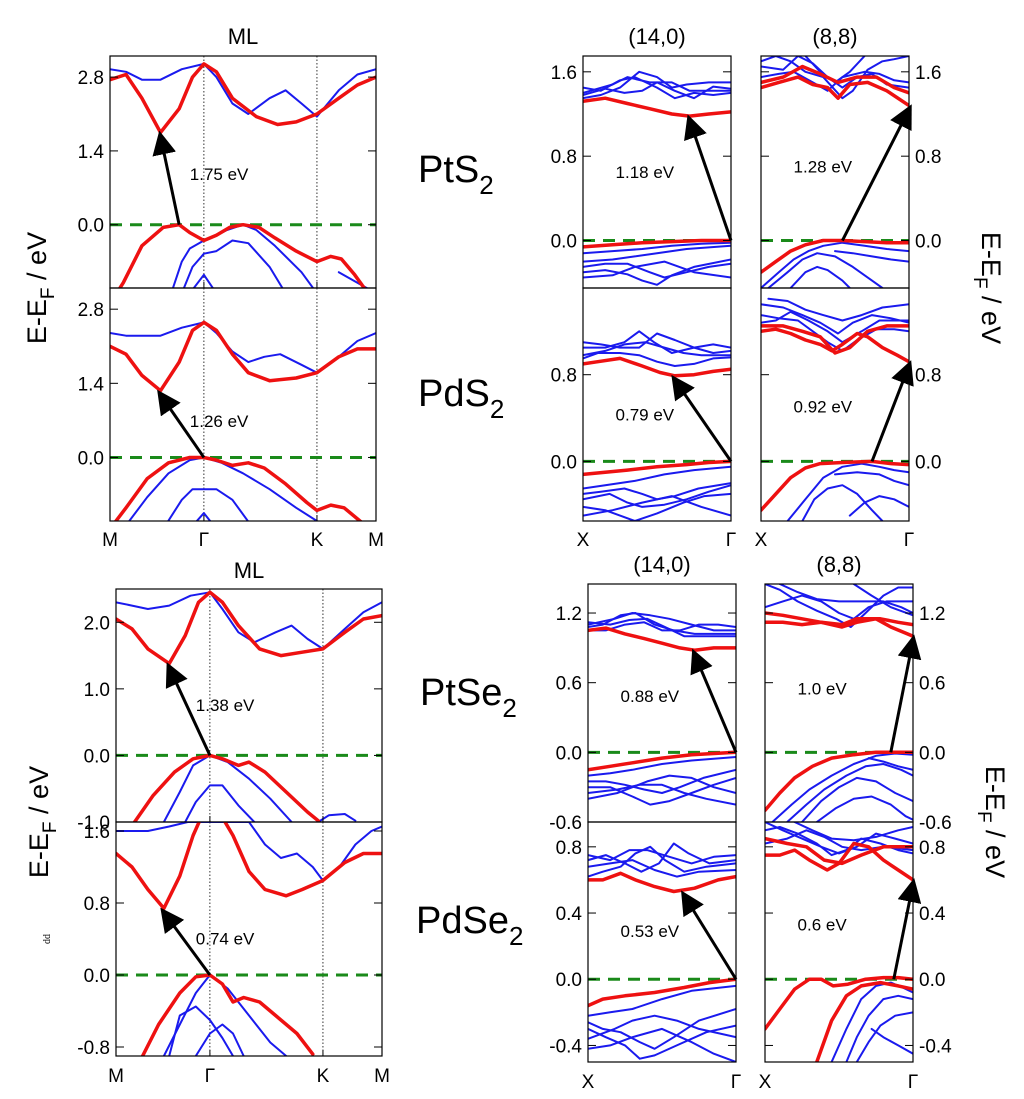 This screenshot has width=1024, height=1099. What do you see at coordinates (317, 540) in the screenshot?
I see `x-tick-label: K` at bounding box center [317, 540].